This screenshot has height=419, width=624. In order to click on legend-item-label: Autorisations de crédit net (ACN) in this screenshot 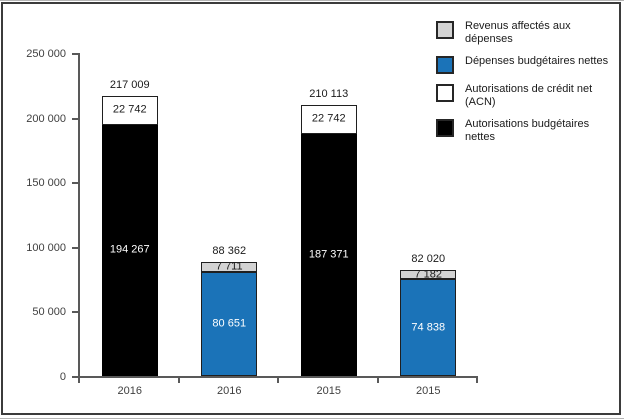, I will do `click(529, 95)`.